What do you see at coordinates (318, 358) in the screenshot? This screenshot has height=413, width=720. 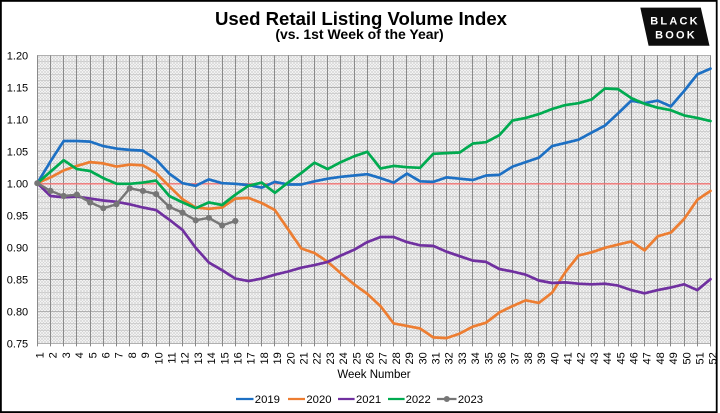 I see `svg-text: 22` at bounding box center [318, 358].